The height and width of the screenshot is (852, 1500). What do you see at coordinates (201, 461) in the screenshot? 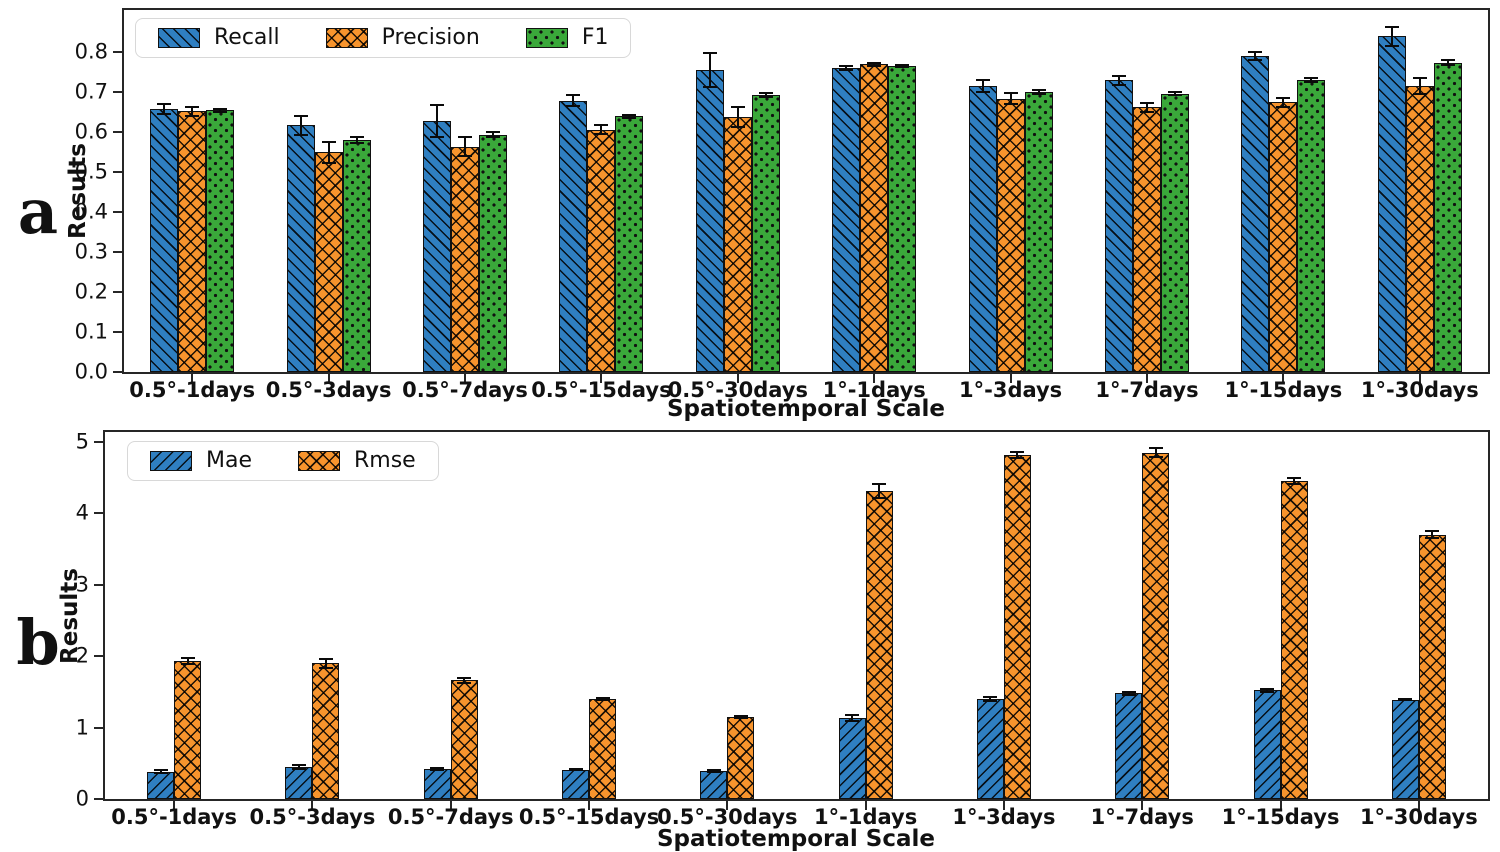
I see `legend-item-mae: Mae` at bounding box center [201, 461].